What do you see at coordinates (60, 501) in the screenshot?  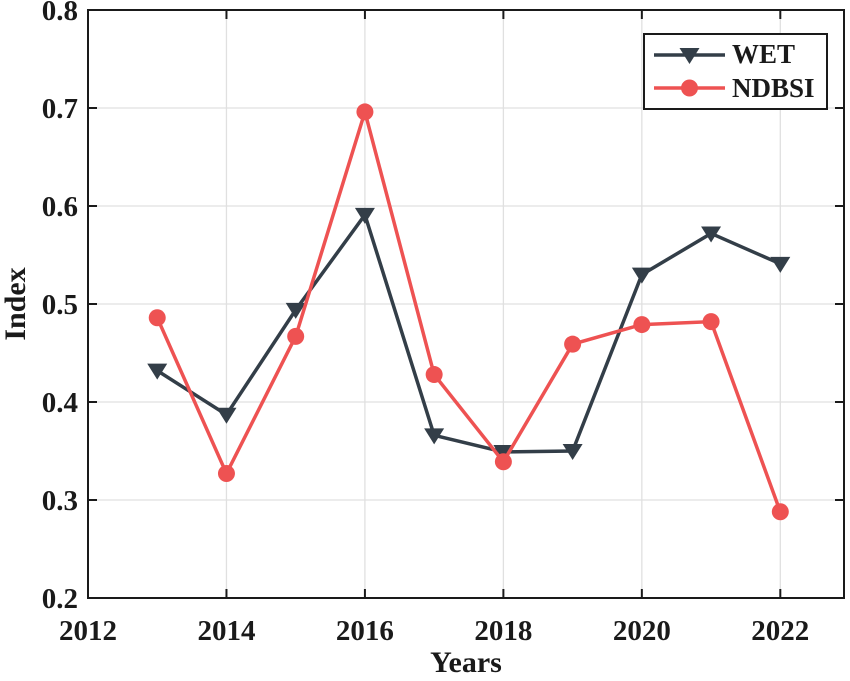 I see `svg-text: 0.3` at bounding box center [60, 501].